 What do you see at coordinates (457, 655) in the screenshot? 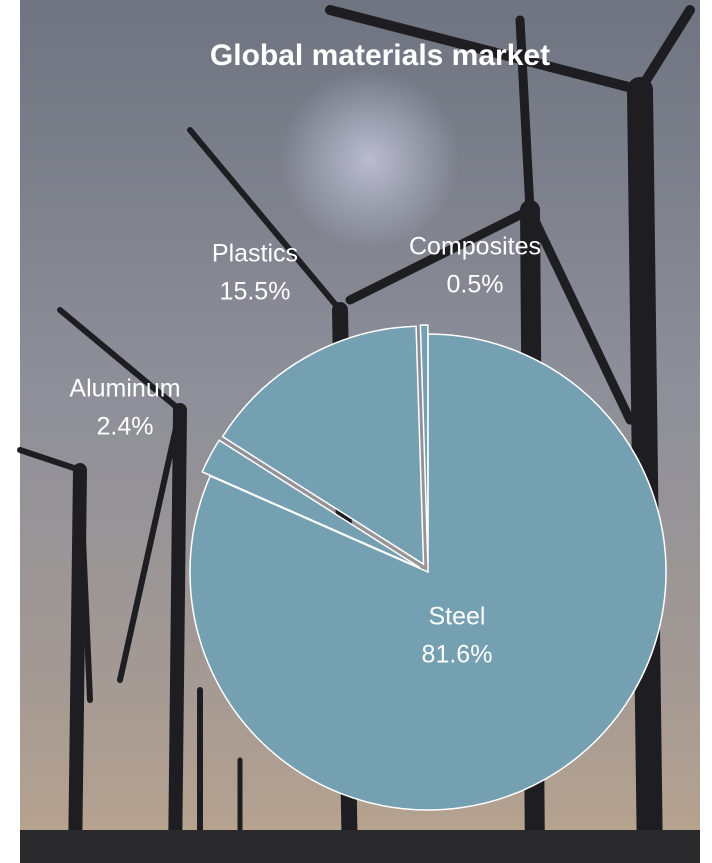
I see `slice-value-label: 81.6%` at bounding box center [457, 655].